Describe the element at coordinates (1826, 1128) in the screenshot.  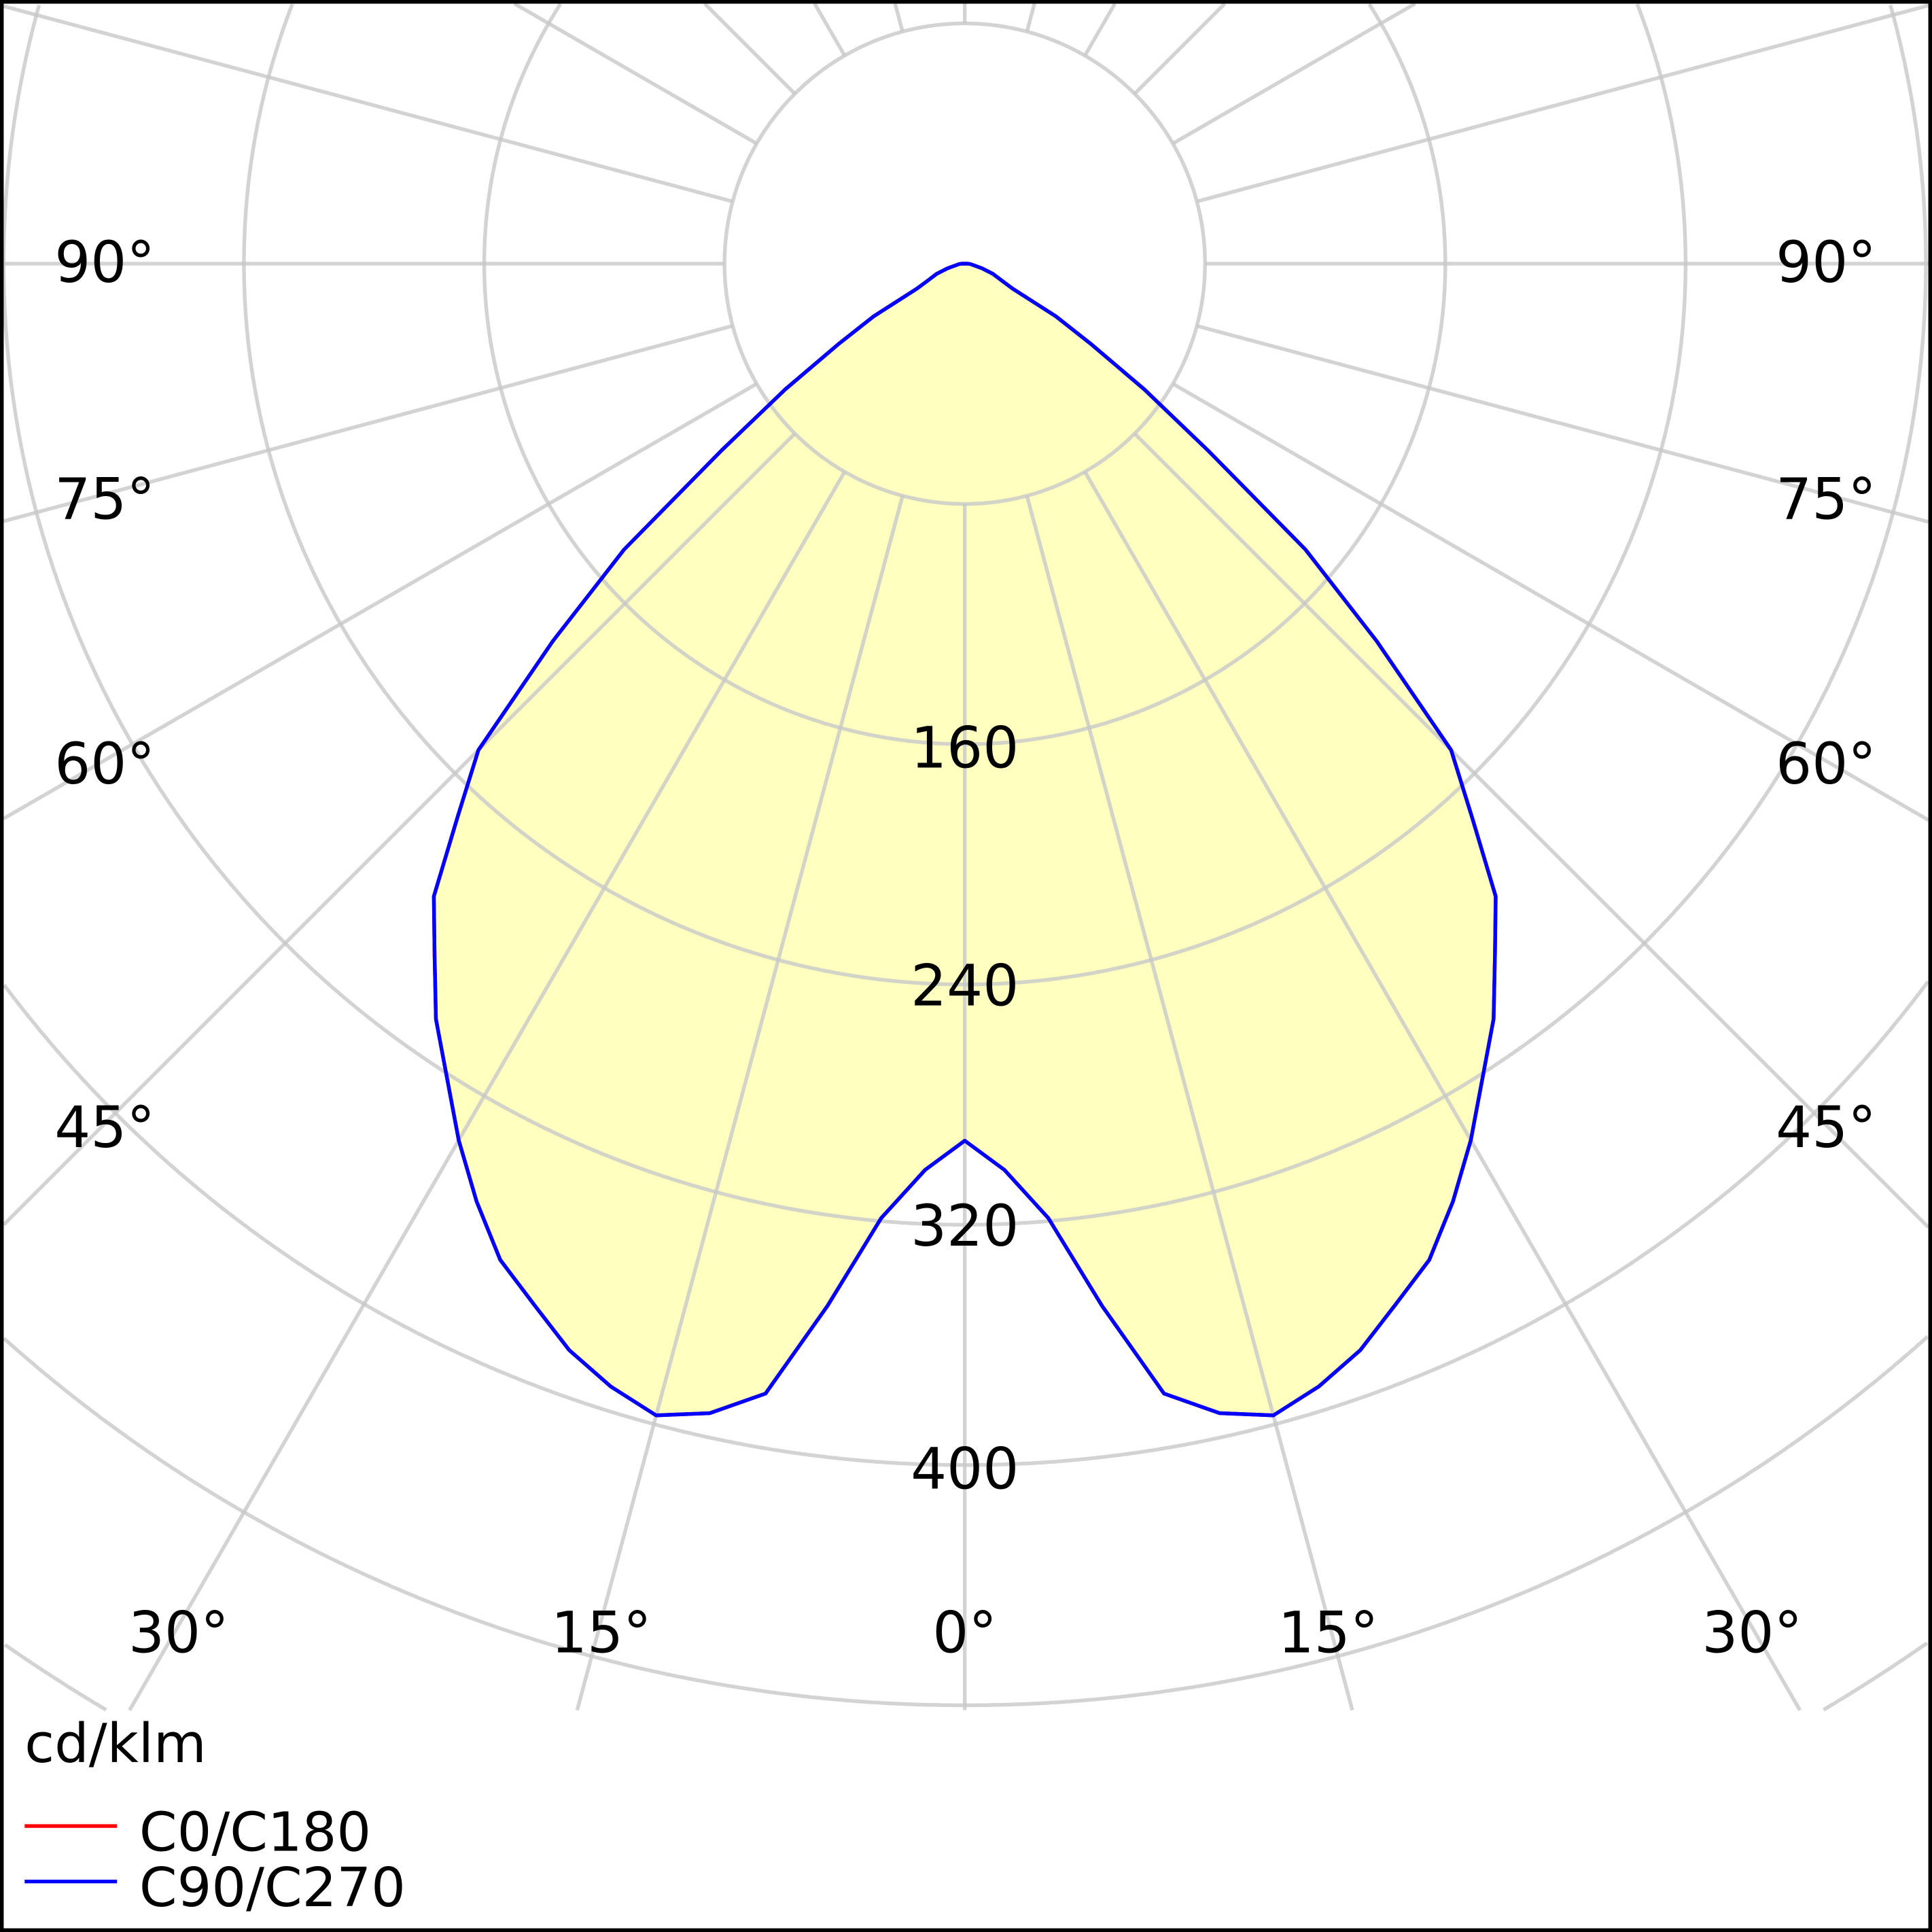
I see `angle-label-right-45: 45°` at that location.